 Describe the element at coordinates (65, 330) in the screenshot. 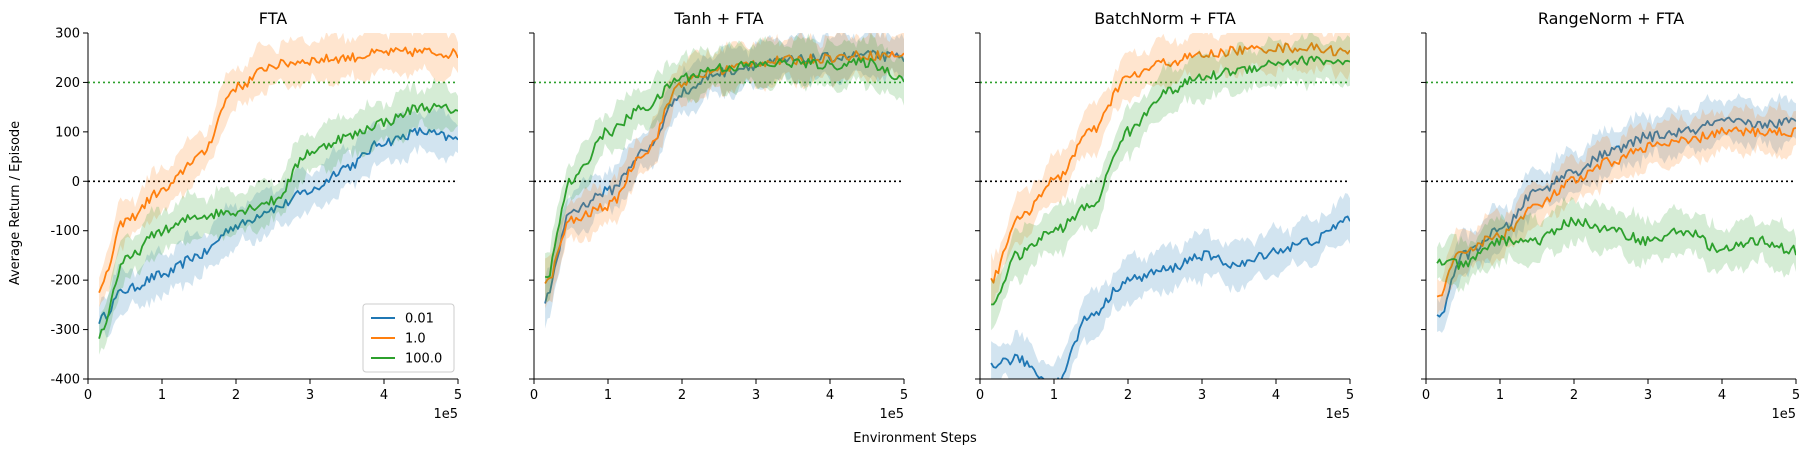

I see `y-tick-label: -300` at that location.